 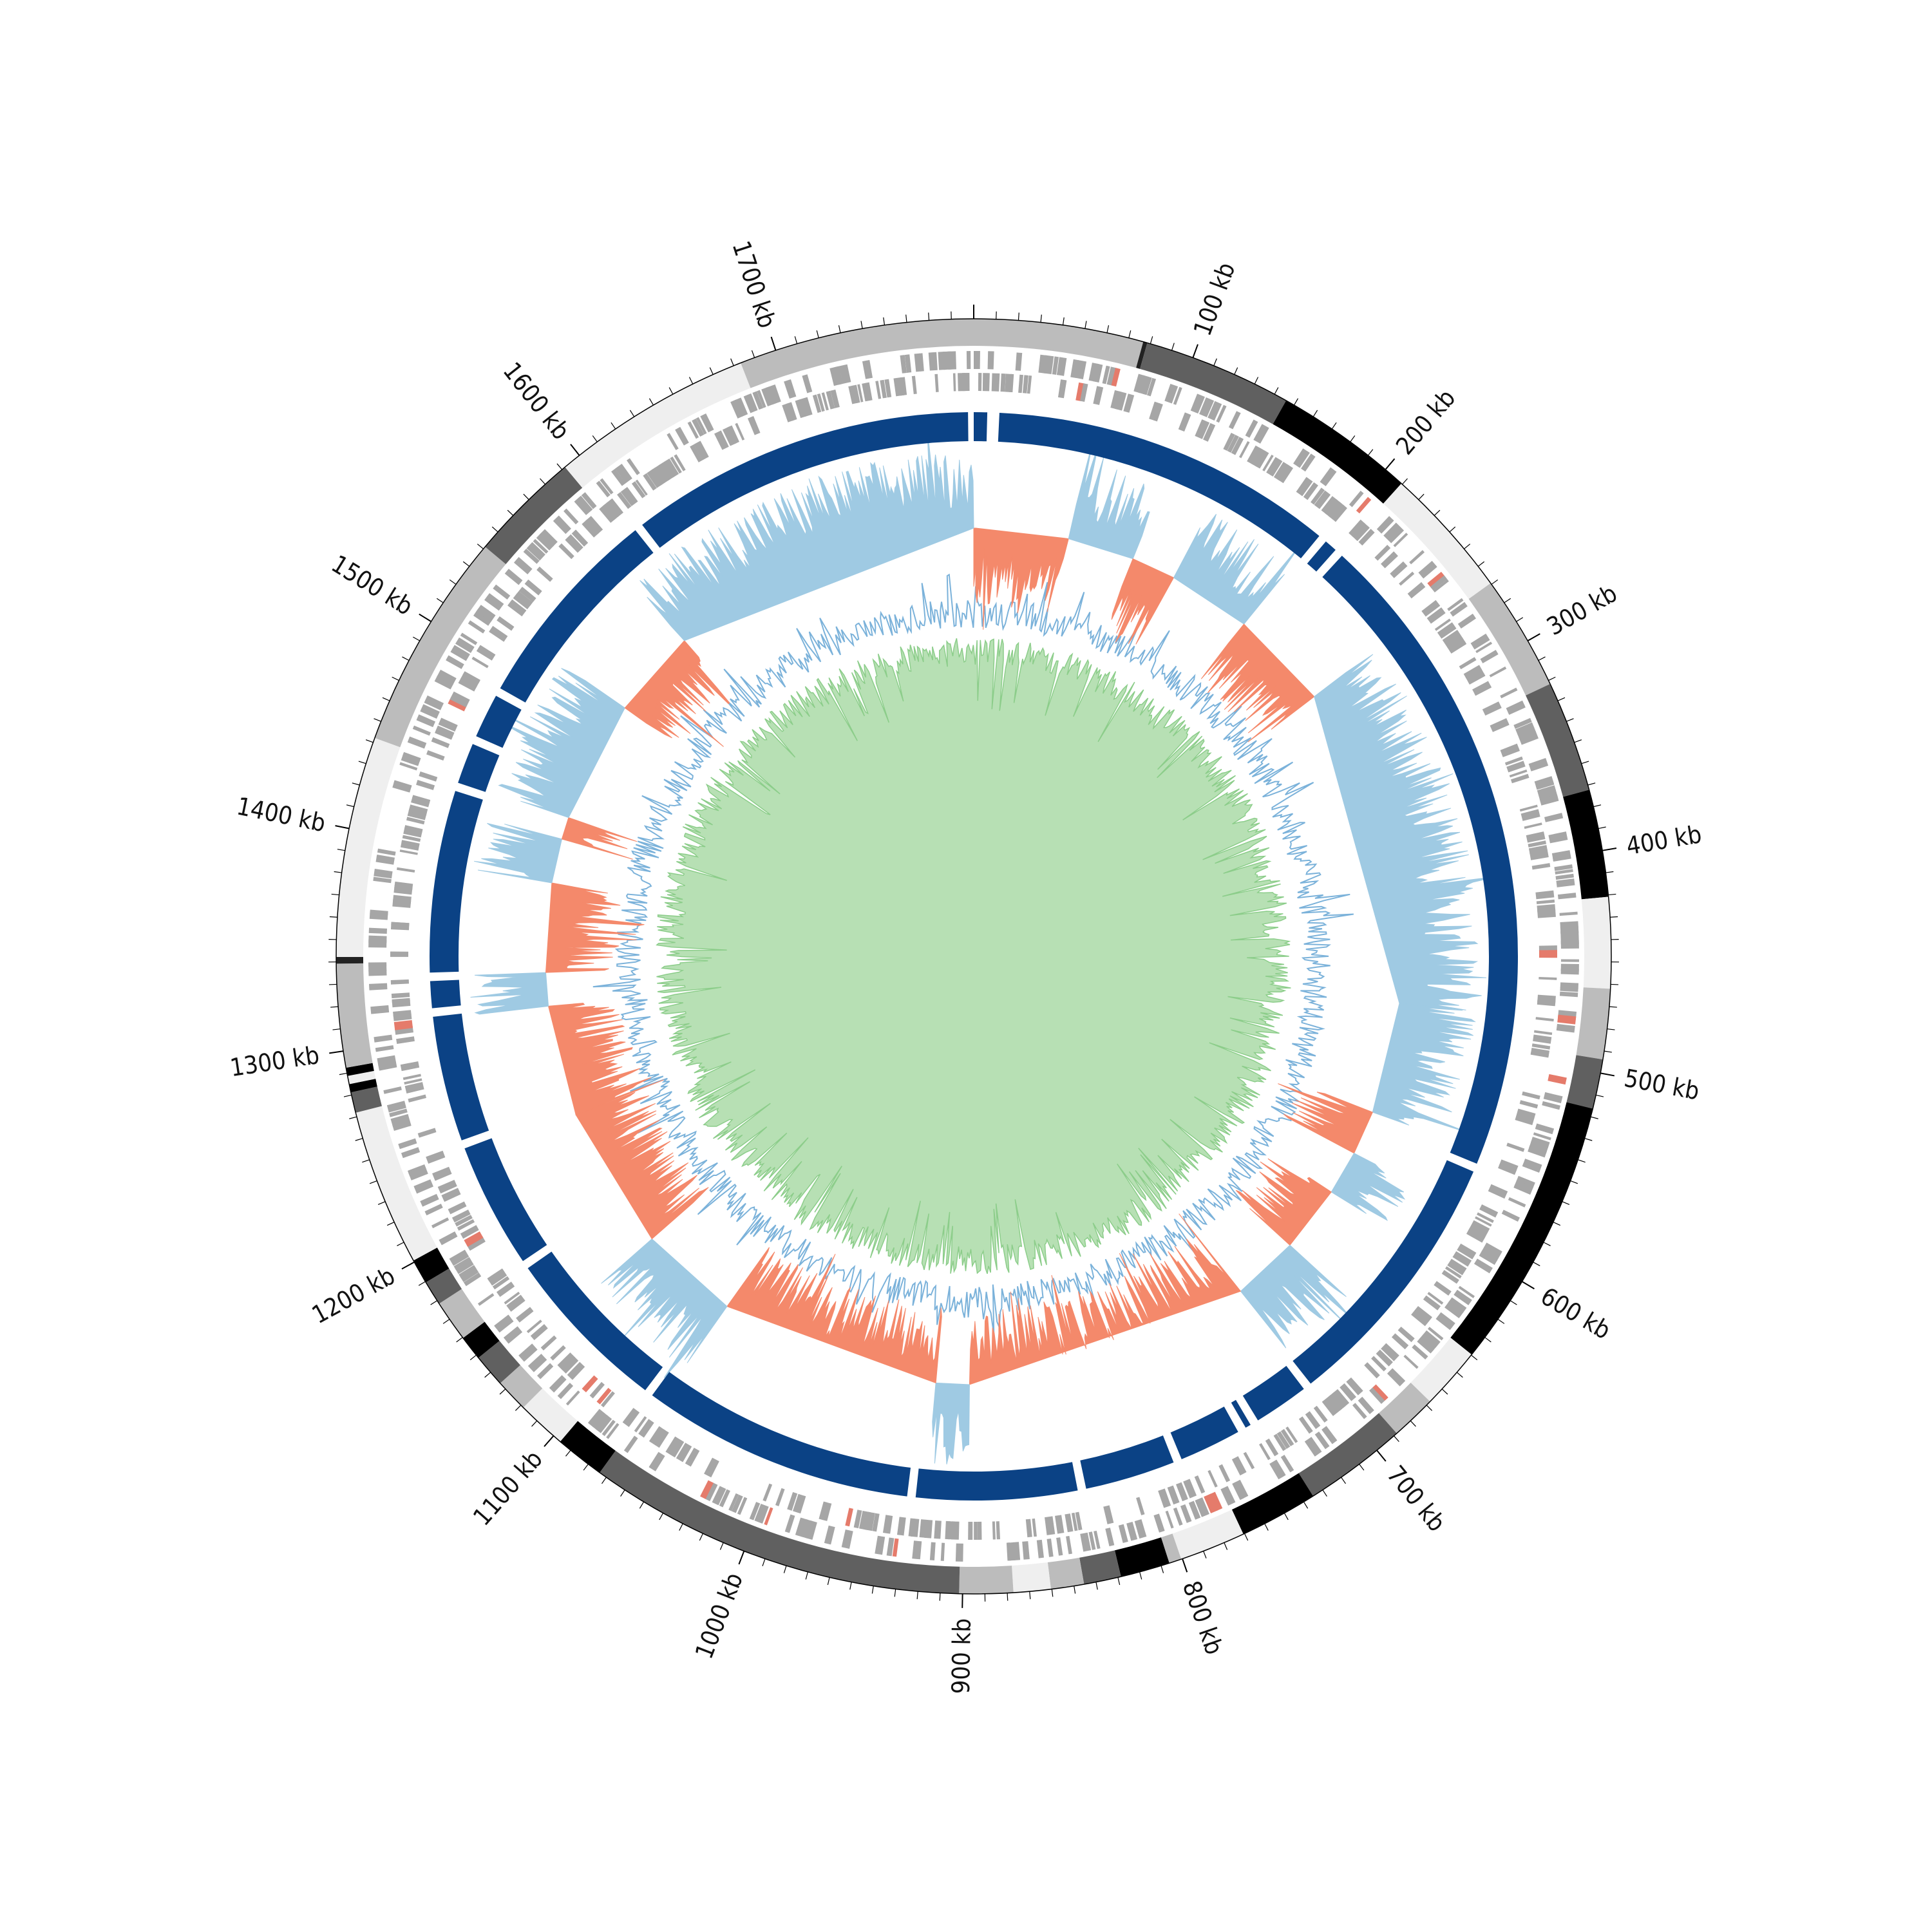 What do you see at coordinates (1426, 422) in the screenshot?
I see `tick-label: 200 kb` at bounding box center [1426, 422].